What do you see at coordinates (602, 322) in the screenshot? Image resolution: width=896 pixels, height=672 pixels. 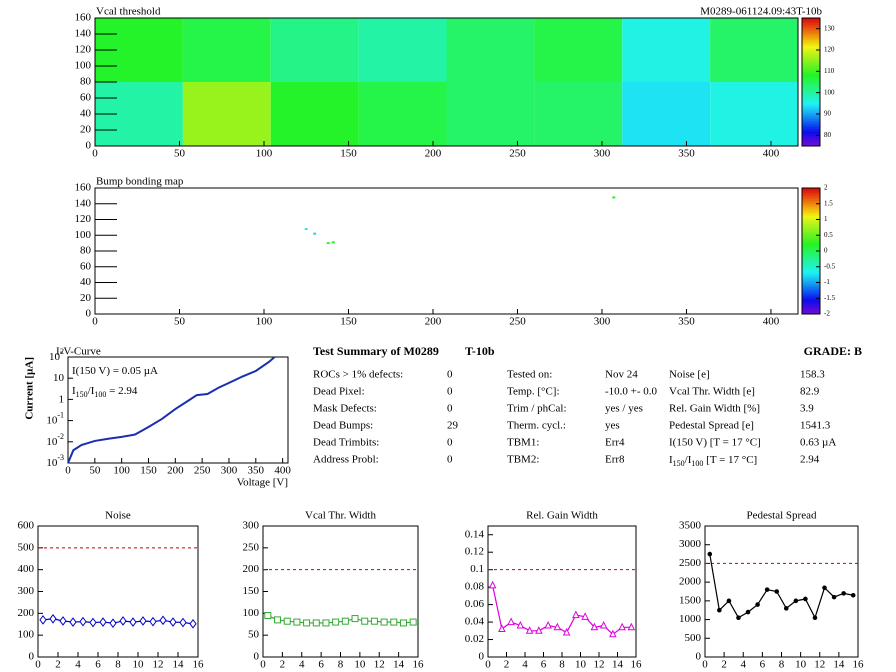 I see `x-tick-label: 300` at bounding box center [602, 322].